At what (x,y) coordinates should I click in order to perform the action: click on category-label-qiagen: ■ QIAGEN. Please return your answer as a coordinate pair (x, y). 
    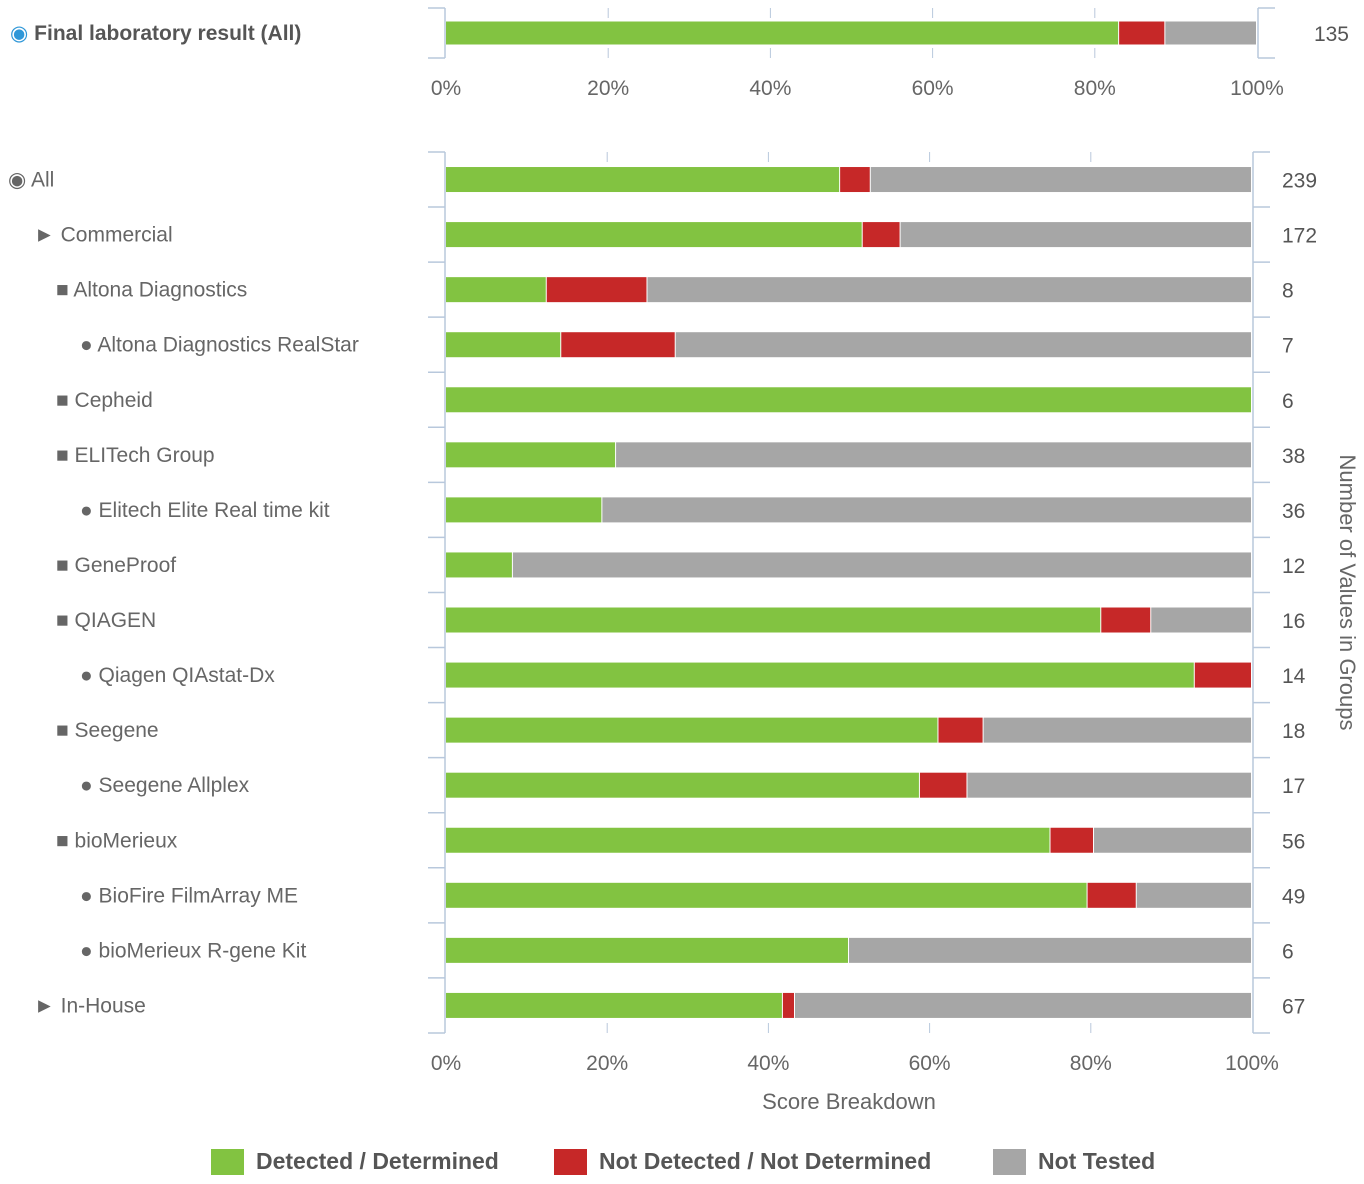
    Looking at the image, I should click on (106, 620).